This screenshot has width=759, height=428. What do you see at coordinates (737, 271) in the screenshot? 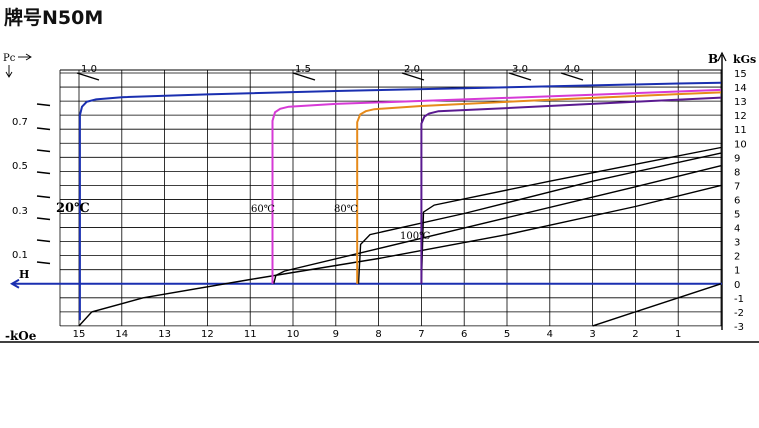
I see `y-tick-label: 1` at bounding box center [737, 271].